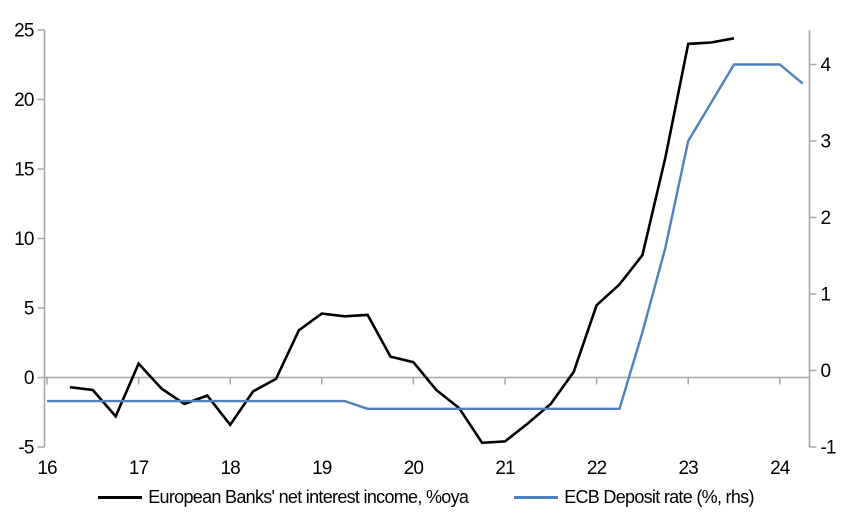  Describe the element at coordinates (414, 468) in the screenshot. I see `x-tick-label: 20` at that location.